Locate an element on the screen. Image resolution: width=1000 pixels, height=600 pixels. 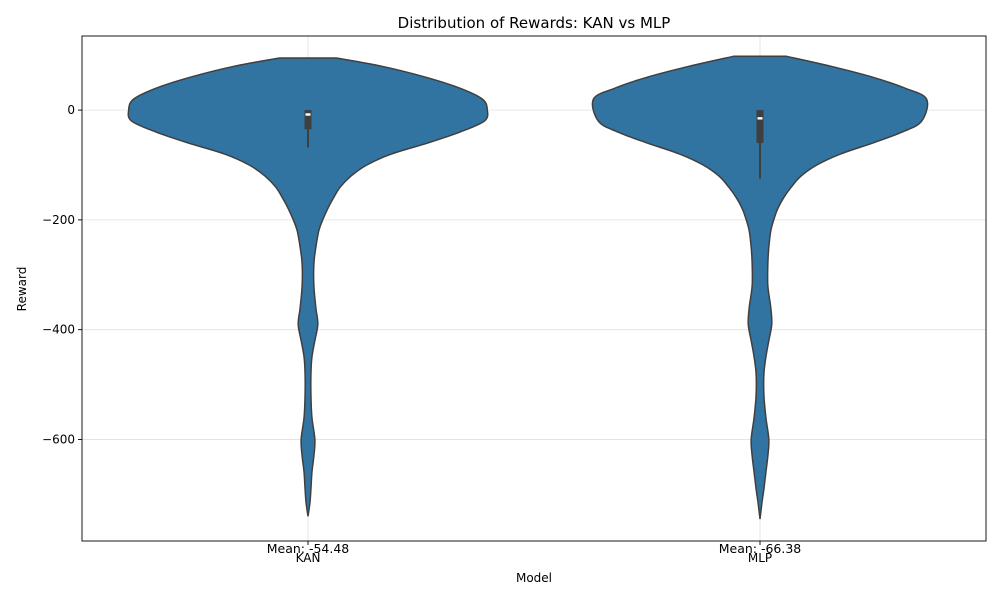
iqr-box-kan is located at coordinates (308, 120).